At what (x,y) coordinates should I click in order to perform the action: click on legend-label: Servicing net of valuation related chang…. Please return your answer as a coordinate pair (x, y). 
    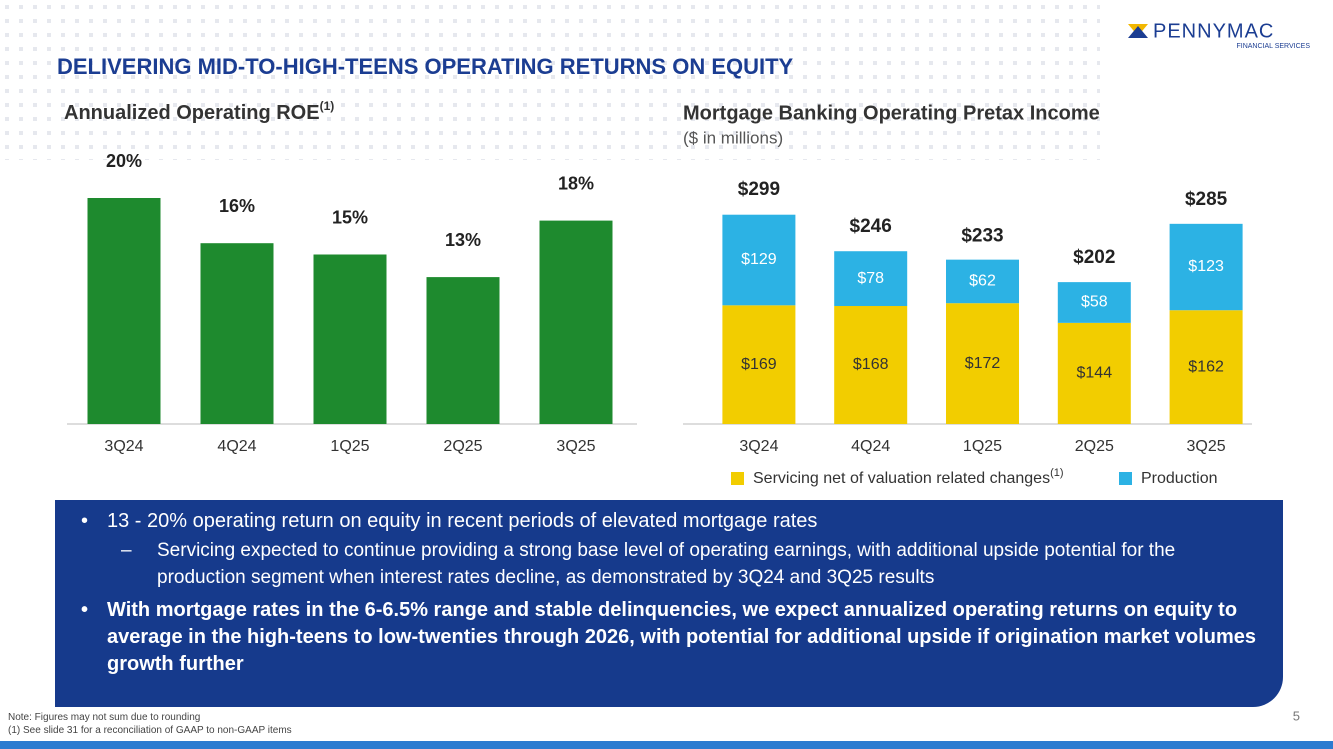
    Looking at the image, I should click on (908, 477).